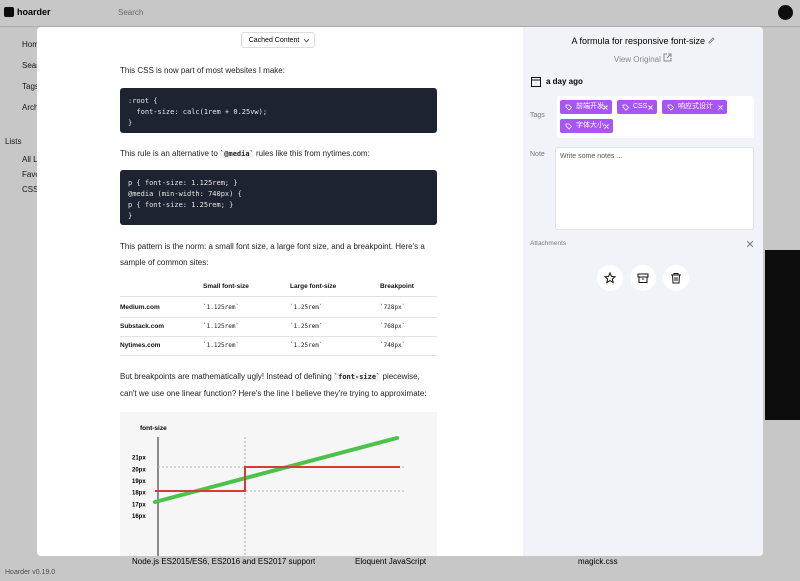 The width and height of the screenshot is (800, 581). I want to click on tags-label: Tags, so click(537, 115).